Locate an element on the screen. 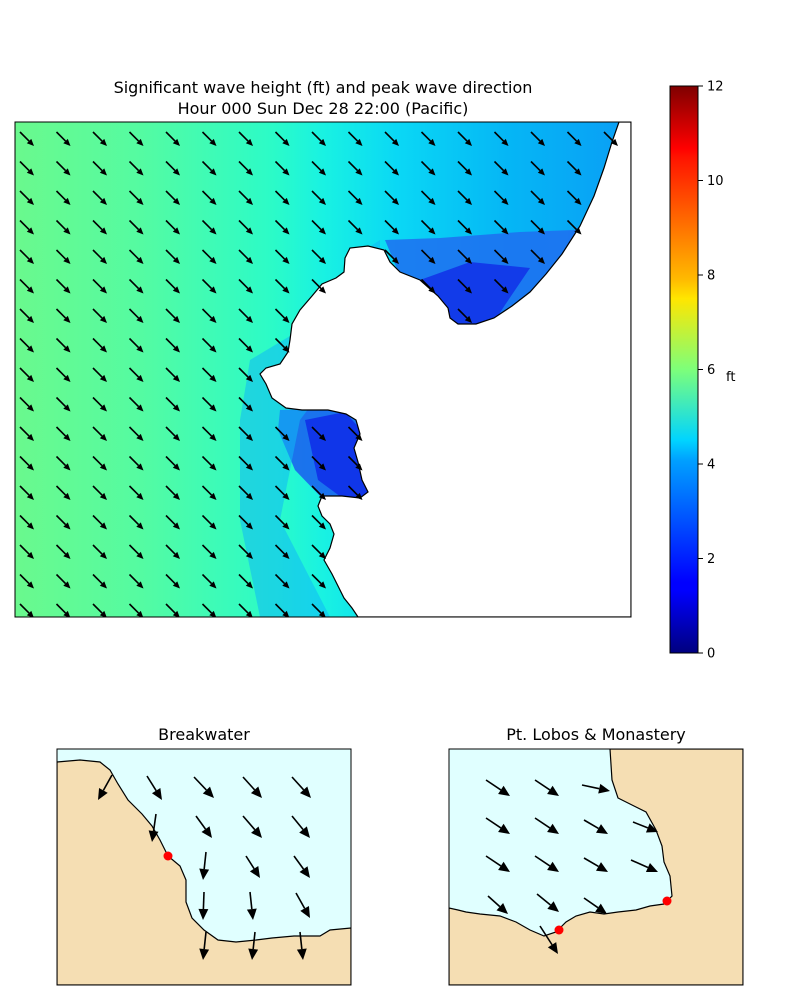 The width and height of the screenshot is (800, 1000). buoy-marker-breakwater is located at coordinates (168, 856).